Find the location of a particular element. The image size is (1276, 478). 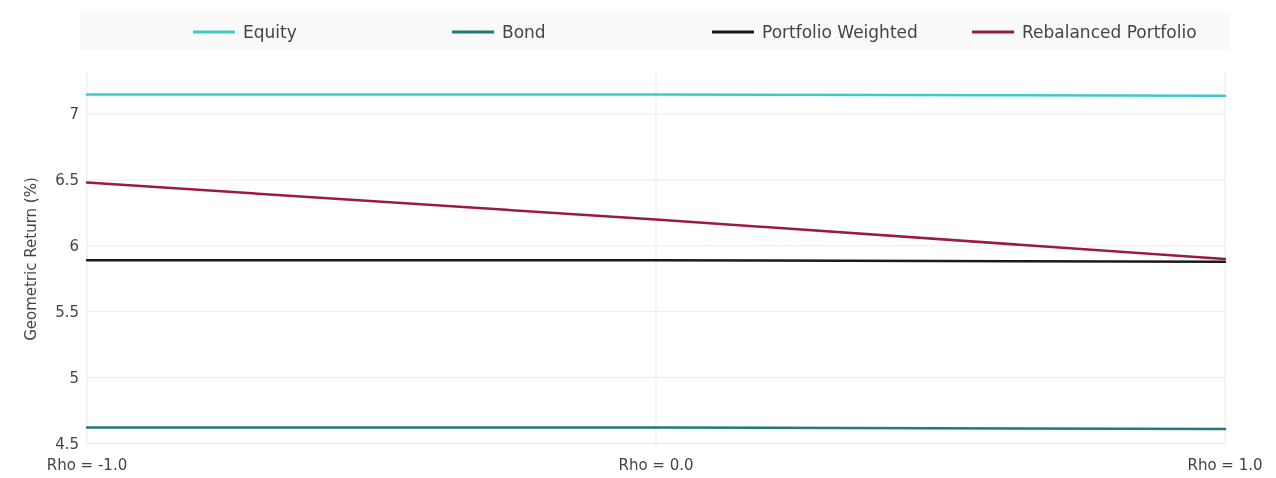

legend-label: Rebalanced Portfolio is located at coordinates (1109, 31).